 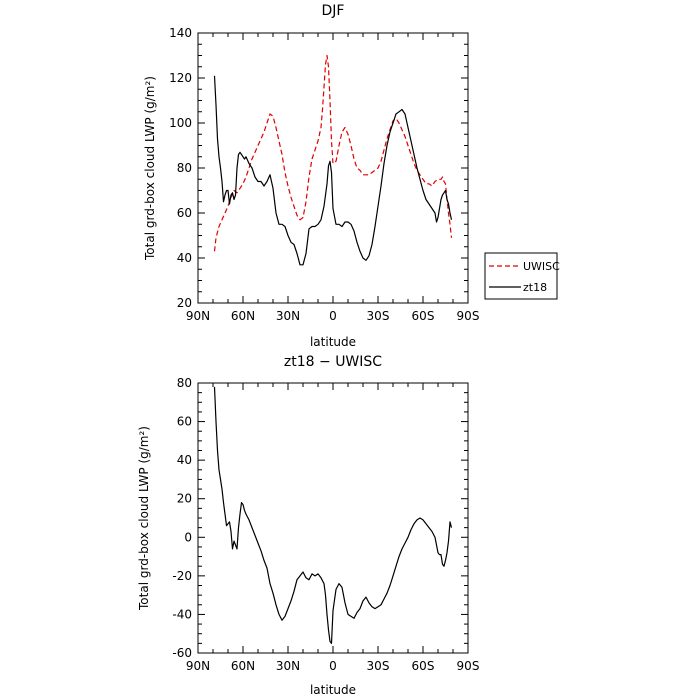 I want to click on legend-box, so click(x=521, y=276).